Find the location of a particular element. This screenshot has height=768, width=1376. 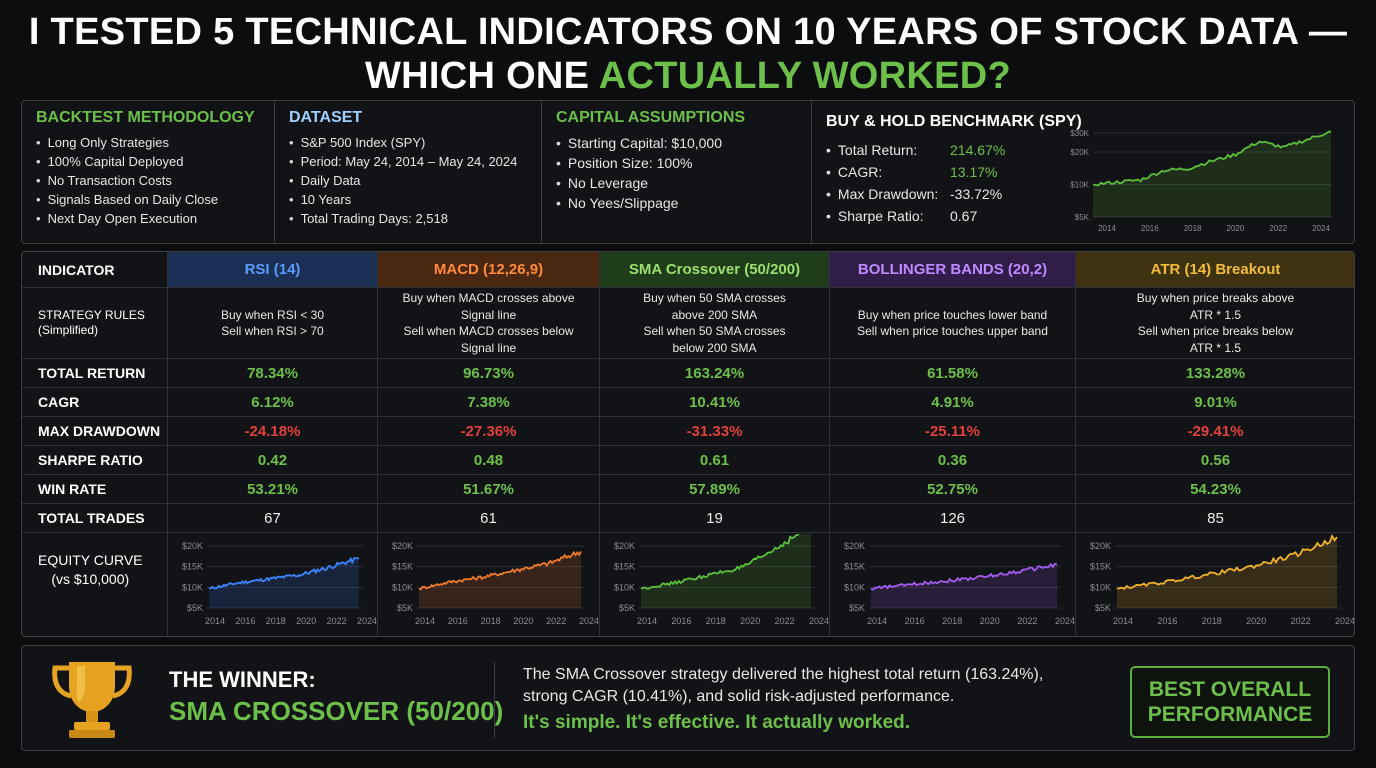

benchmark-label: Total Return: is located at coordinates (888, 150).